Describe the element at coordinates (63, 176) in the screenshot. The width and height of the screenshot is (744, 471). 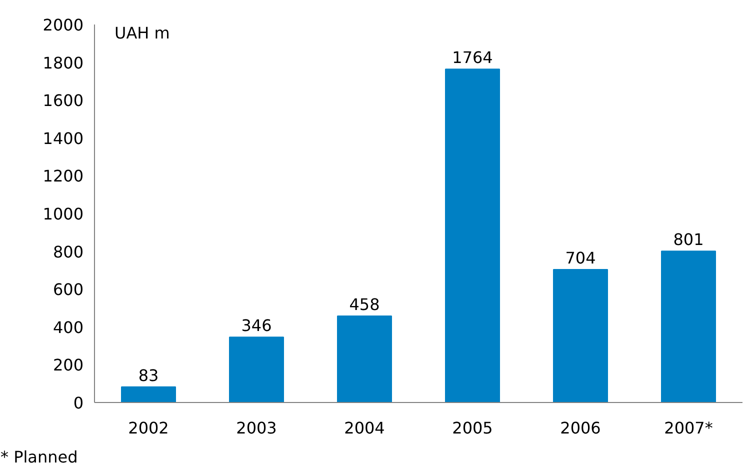
I see `y-tick-label: 1200` at that location.